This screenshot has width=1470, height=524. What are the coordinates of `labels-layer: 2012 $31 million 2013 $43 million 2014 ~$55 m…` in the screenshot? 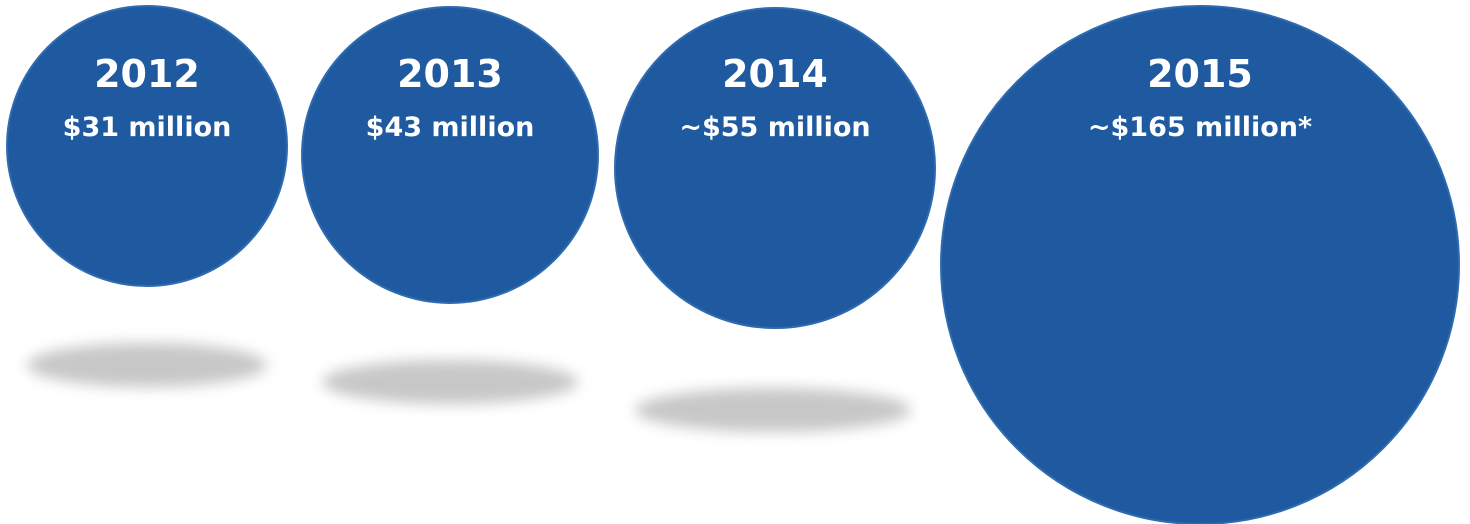 It's located at (687, 97).